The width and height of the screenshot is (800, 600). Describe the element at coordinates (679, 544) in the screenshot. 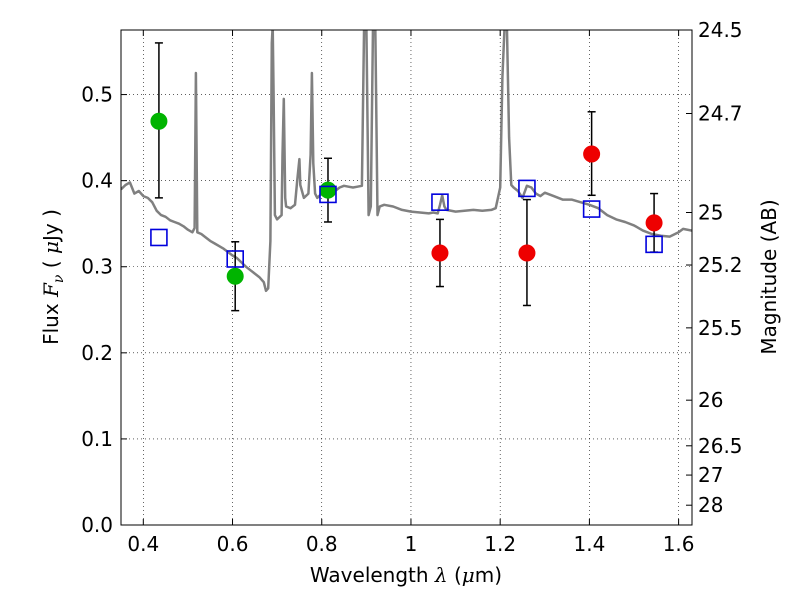

I see `x-tick-label: 1.6` at that location.